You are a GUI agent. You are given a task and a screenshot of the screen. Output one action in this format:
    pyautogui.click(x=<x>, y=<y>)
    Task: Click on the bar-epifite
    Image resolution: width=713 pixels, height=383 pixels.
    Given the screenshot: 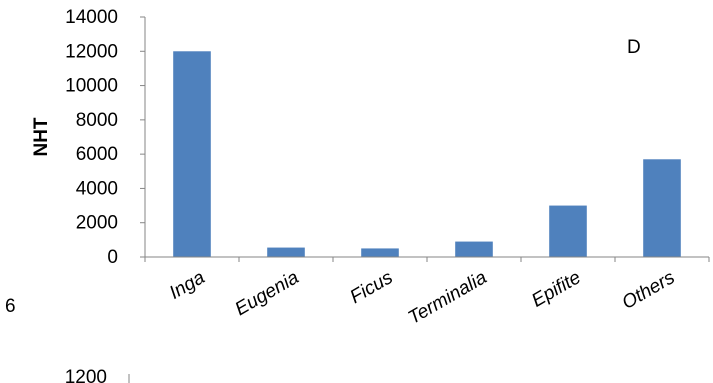 What is the action you would take?
    pyautogui.click(x=568, y=231)
    